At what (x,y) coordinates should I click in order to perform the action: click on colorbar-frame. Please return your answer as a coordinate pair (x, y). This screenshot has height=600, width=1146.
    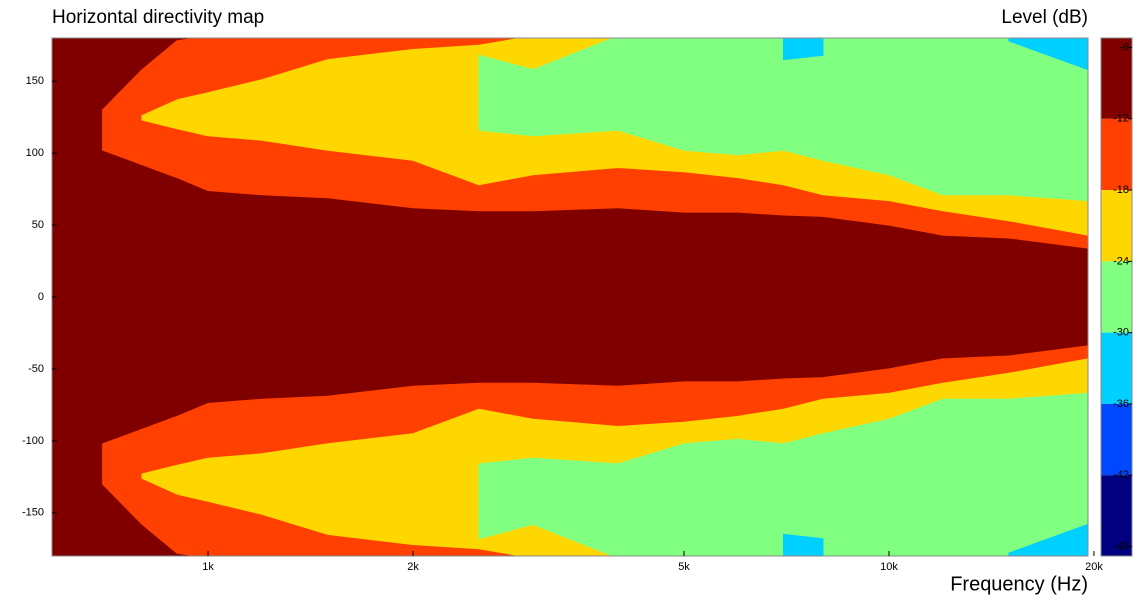
    Looking at the image, I should click on (1116, 297).